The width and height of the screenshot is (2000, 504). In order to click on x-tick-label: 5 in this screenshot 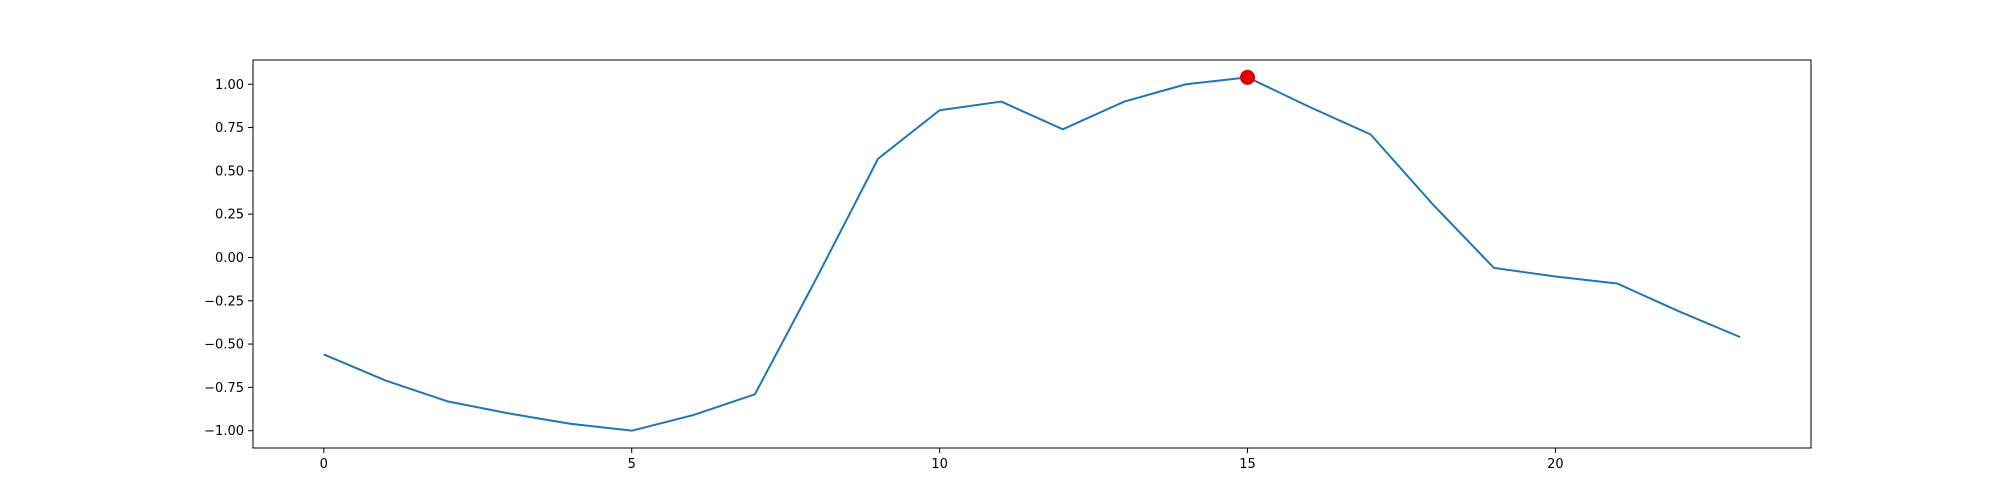, I will do `click(632, 464)`.